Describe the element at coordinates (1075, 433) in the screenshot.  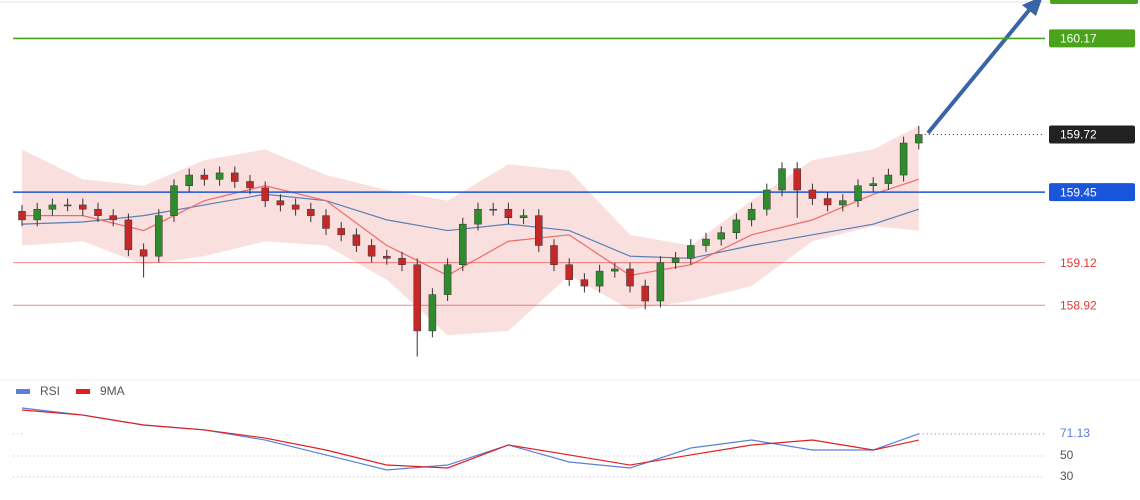
I see `rsi-current-label: 71.13` at that location.